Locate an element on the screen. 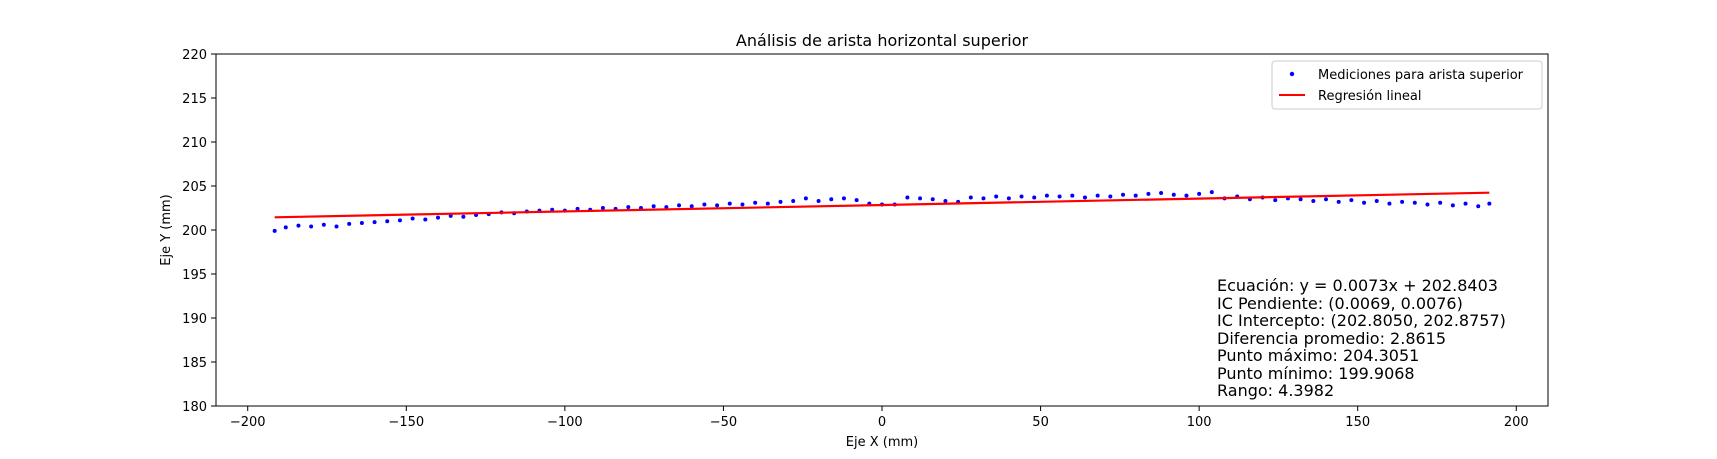 This screenshot has width=1717, height=459. plot-area is located at coordinates (882, 211).